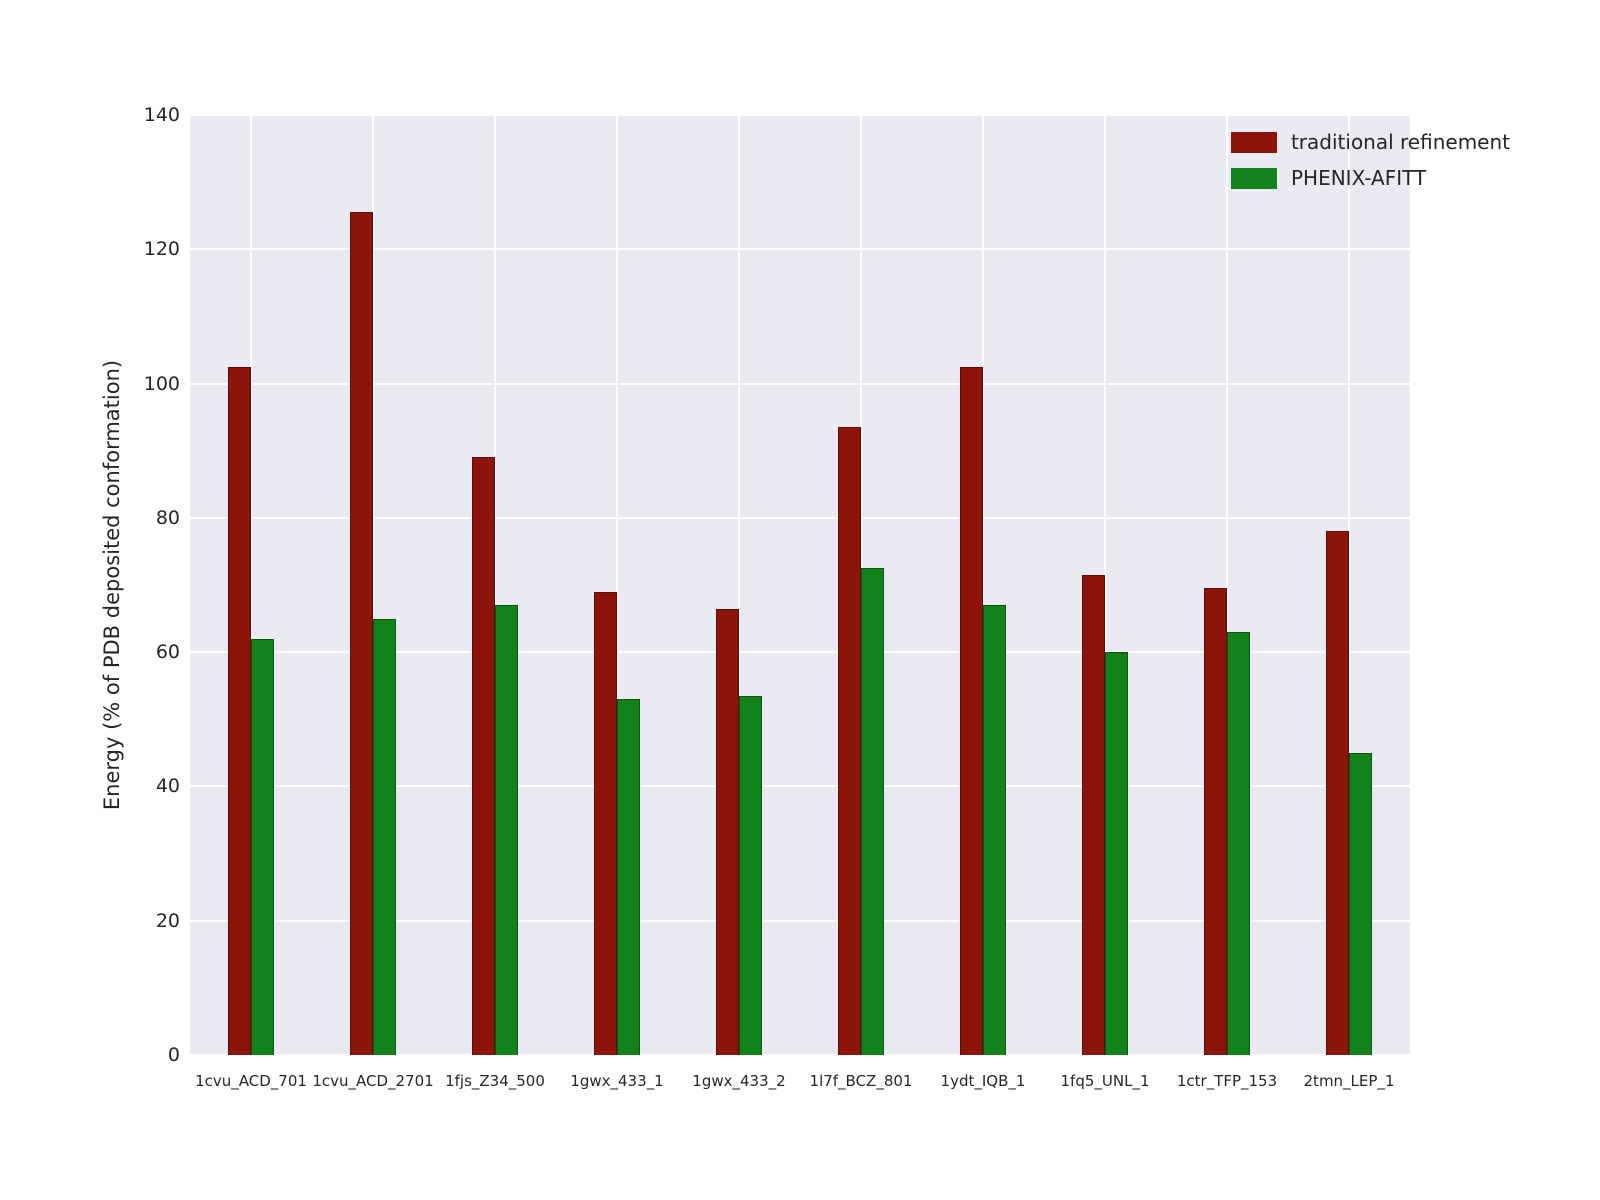  I want to click on x-tick-label: 1cvu_ACD_701, so click(251, 1081).